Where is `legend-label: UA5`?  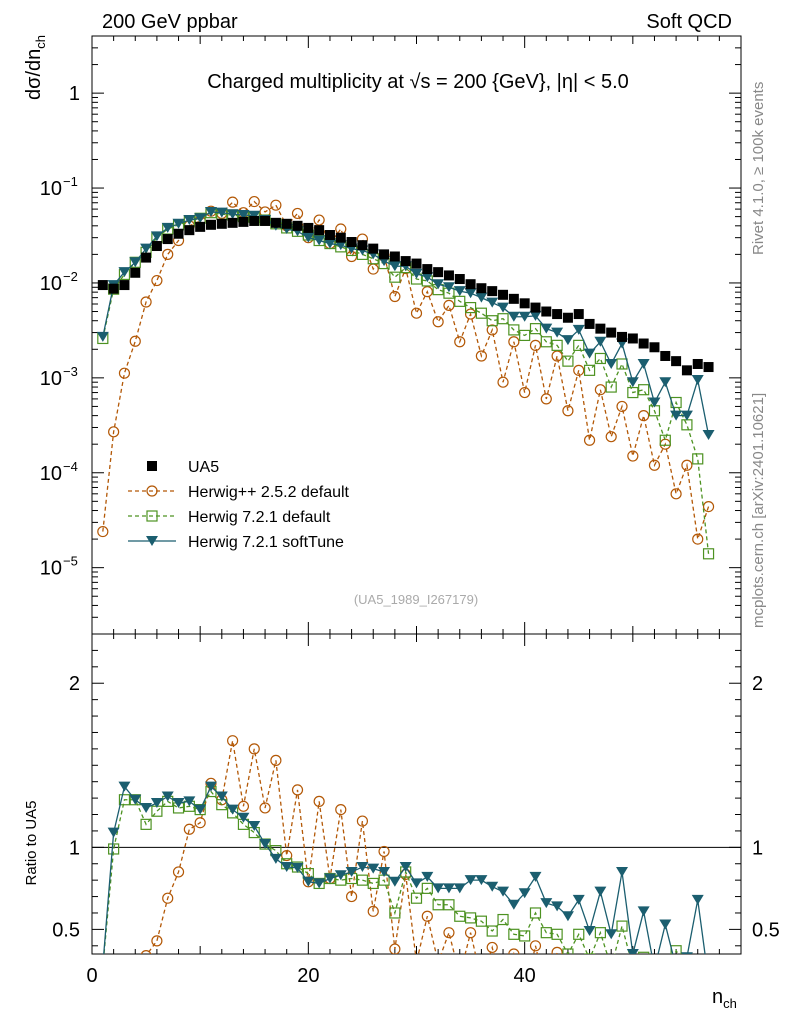
legend-label: UA5 is located at coordinates (203, 467).